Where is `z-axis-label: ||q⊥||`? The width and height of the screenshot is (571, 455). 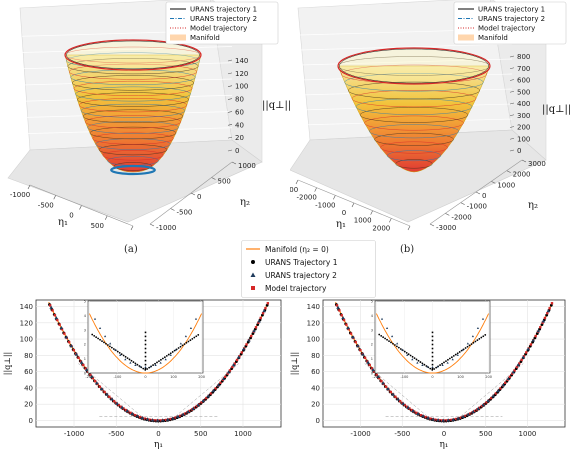
z-axis-label: ||q⊥|| is located at coordinates (276, 105).